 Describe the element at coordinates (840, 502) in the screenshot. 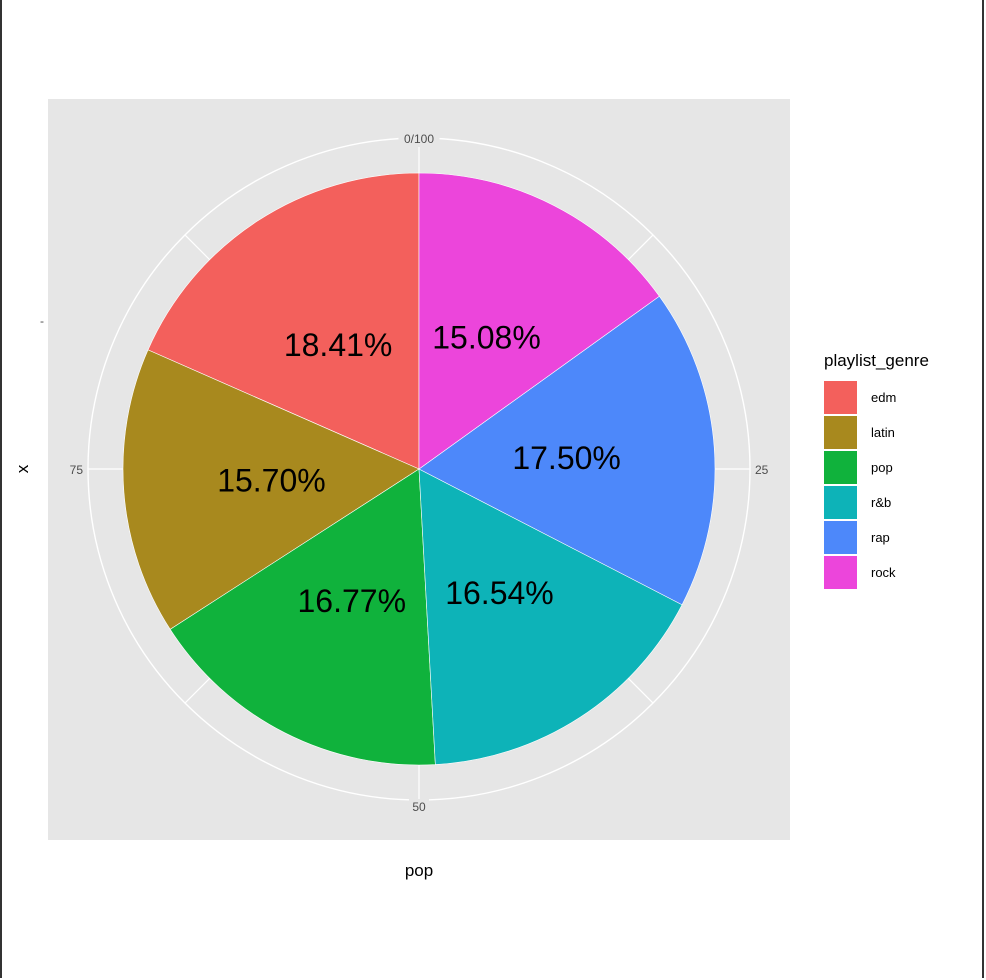

I see `legend-key-r-b` at that location.